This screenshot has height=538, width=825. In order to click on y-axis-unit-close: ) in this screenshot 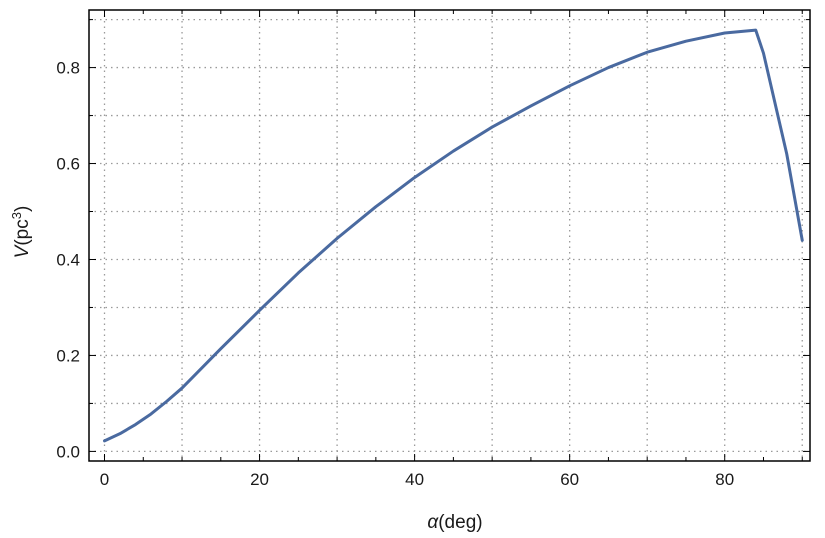, I will do `click(22, 209)`.